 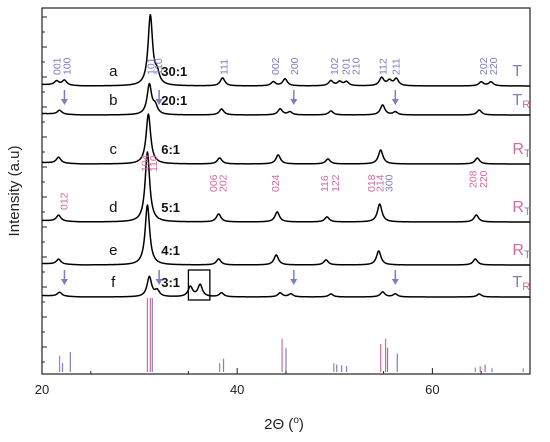 I want to click on hkl-label-t-210: 210, so click(x=356, y=66).